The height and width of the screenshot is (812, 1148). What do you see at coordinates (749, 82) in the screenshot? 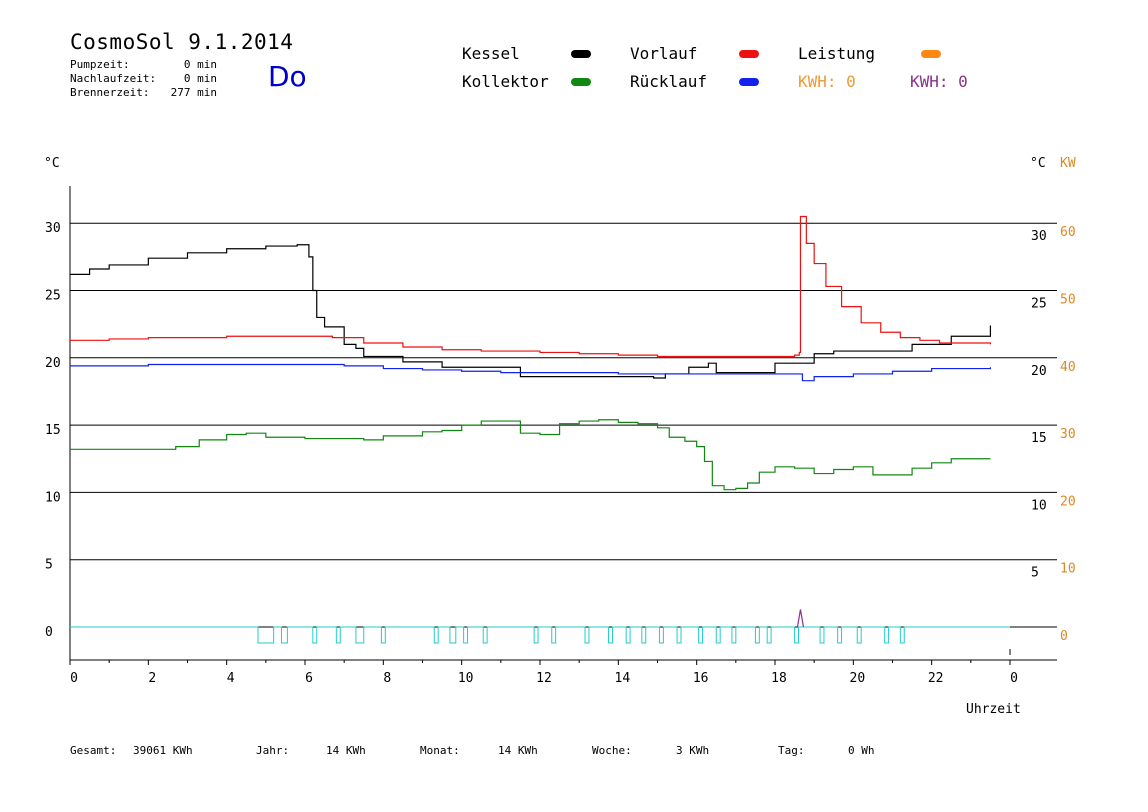
I see `legend-ruecklauf-swatch` at bounding box center [749, 82].